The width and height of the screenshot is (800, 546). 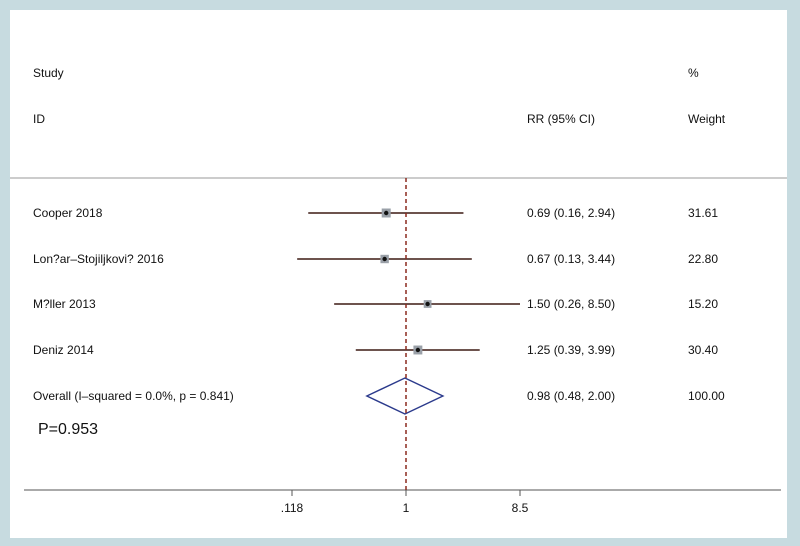 What do you see at coordinates (561, 119) in the screenshot?
I see `header-rr: RR (95% CI)` at bounding box center [561, 119].